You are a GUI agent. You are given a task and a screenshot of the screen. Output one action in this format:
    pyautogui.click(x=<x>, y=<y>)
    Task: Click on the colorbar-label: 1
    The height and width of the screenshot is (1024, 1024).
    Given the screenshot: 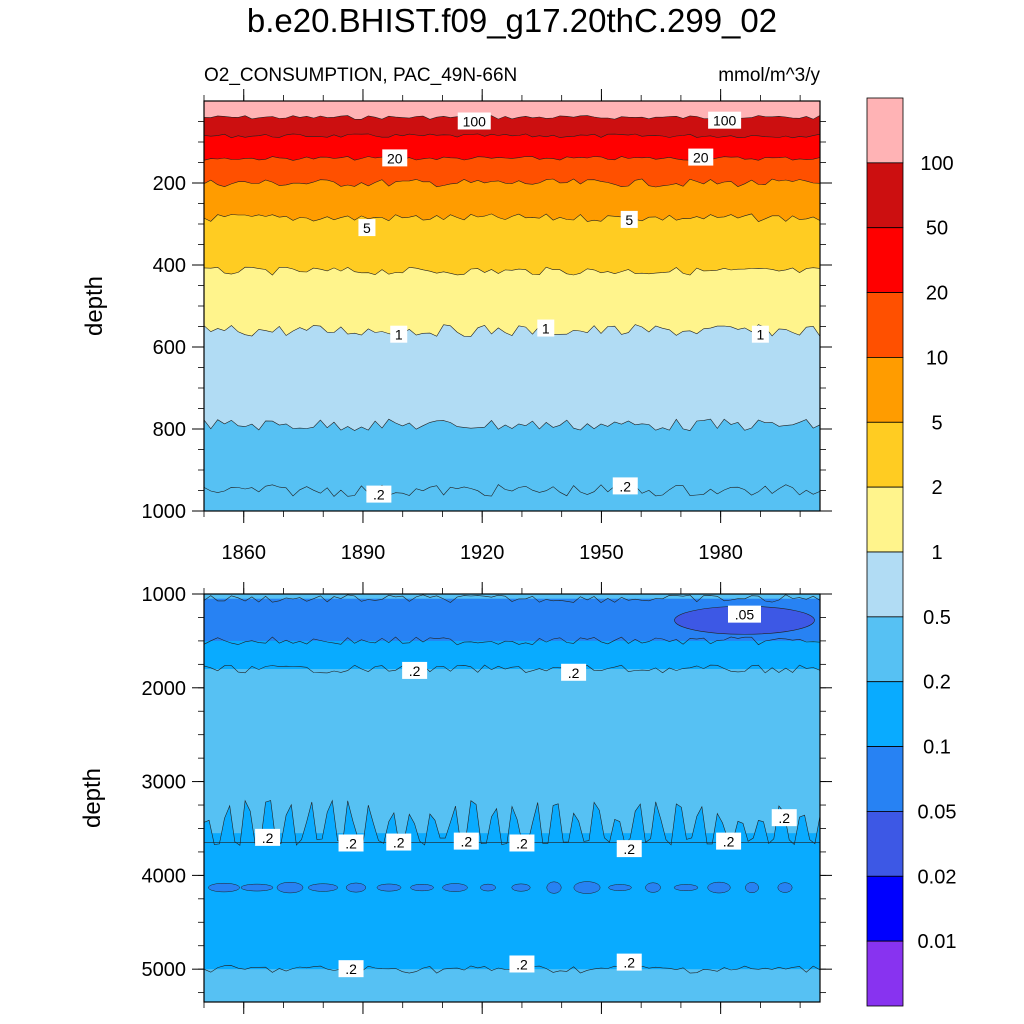 What is the action you would take?
    pyautogui.click(x=936, y=553)
    